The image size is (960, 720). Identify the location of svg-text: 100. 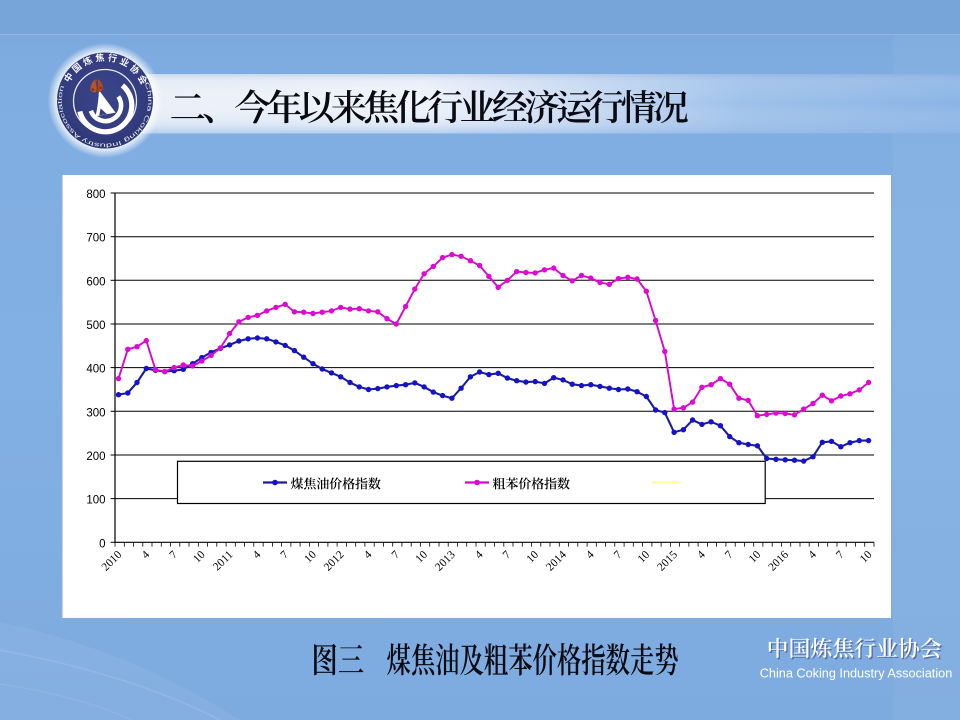
(95, 501).